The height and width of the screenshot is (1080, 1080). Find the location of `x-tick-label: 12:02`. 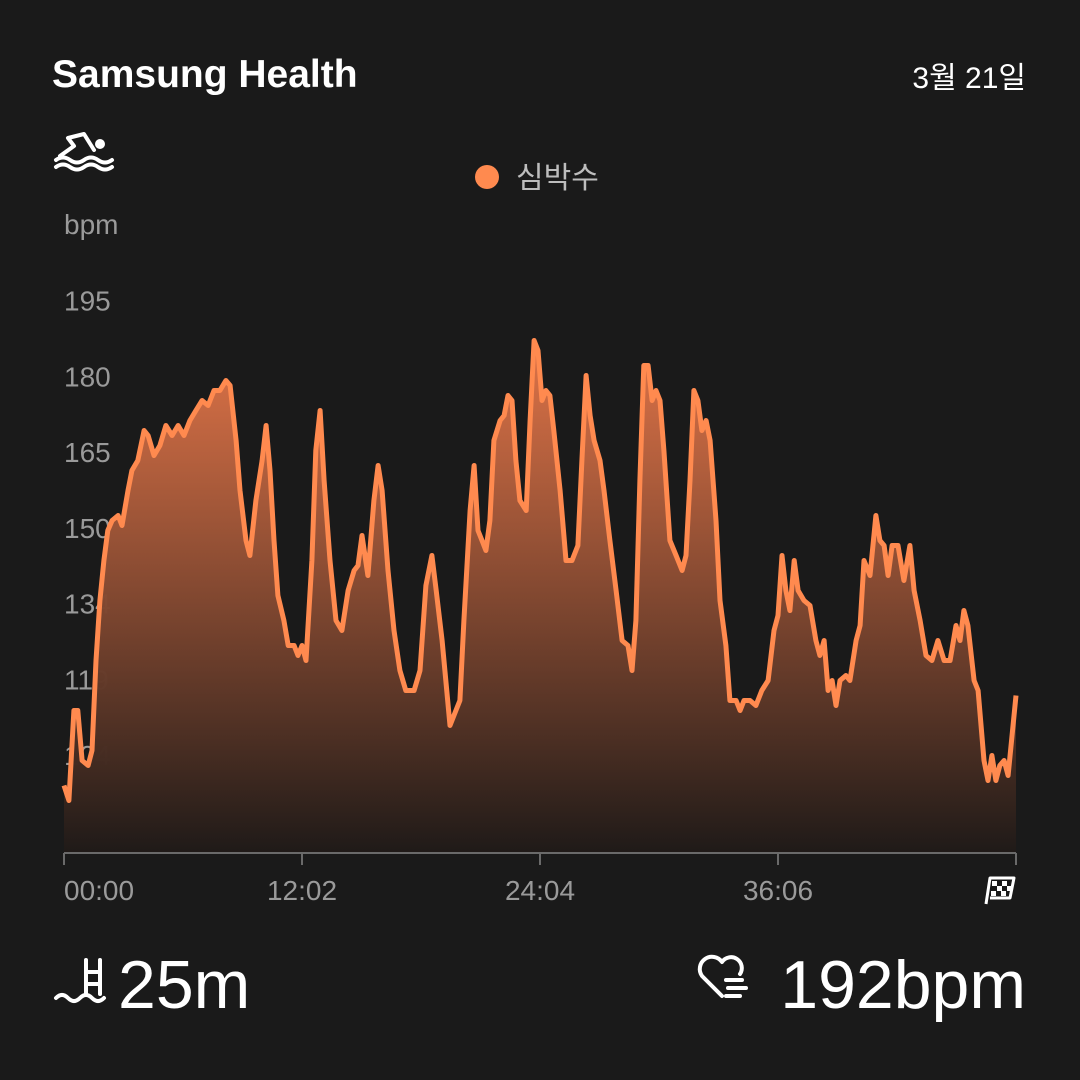

x-tick-label: 12:02 is located at coordinates (302, 890).